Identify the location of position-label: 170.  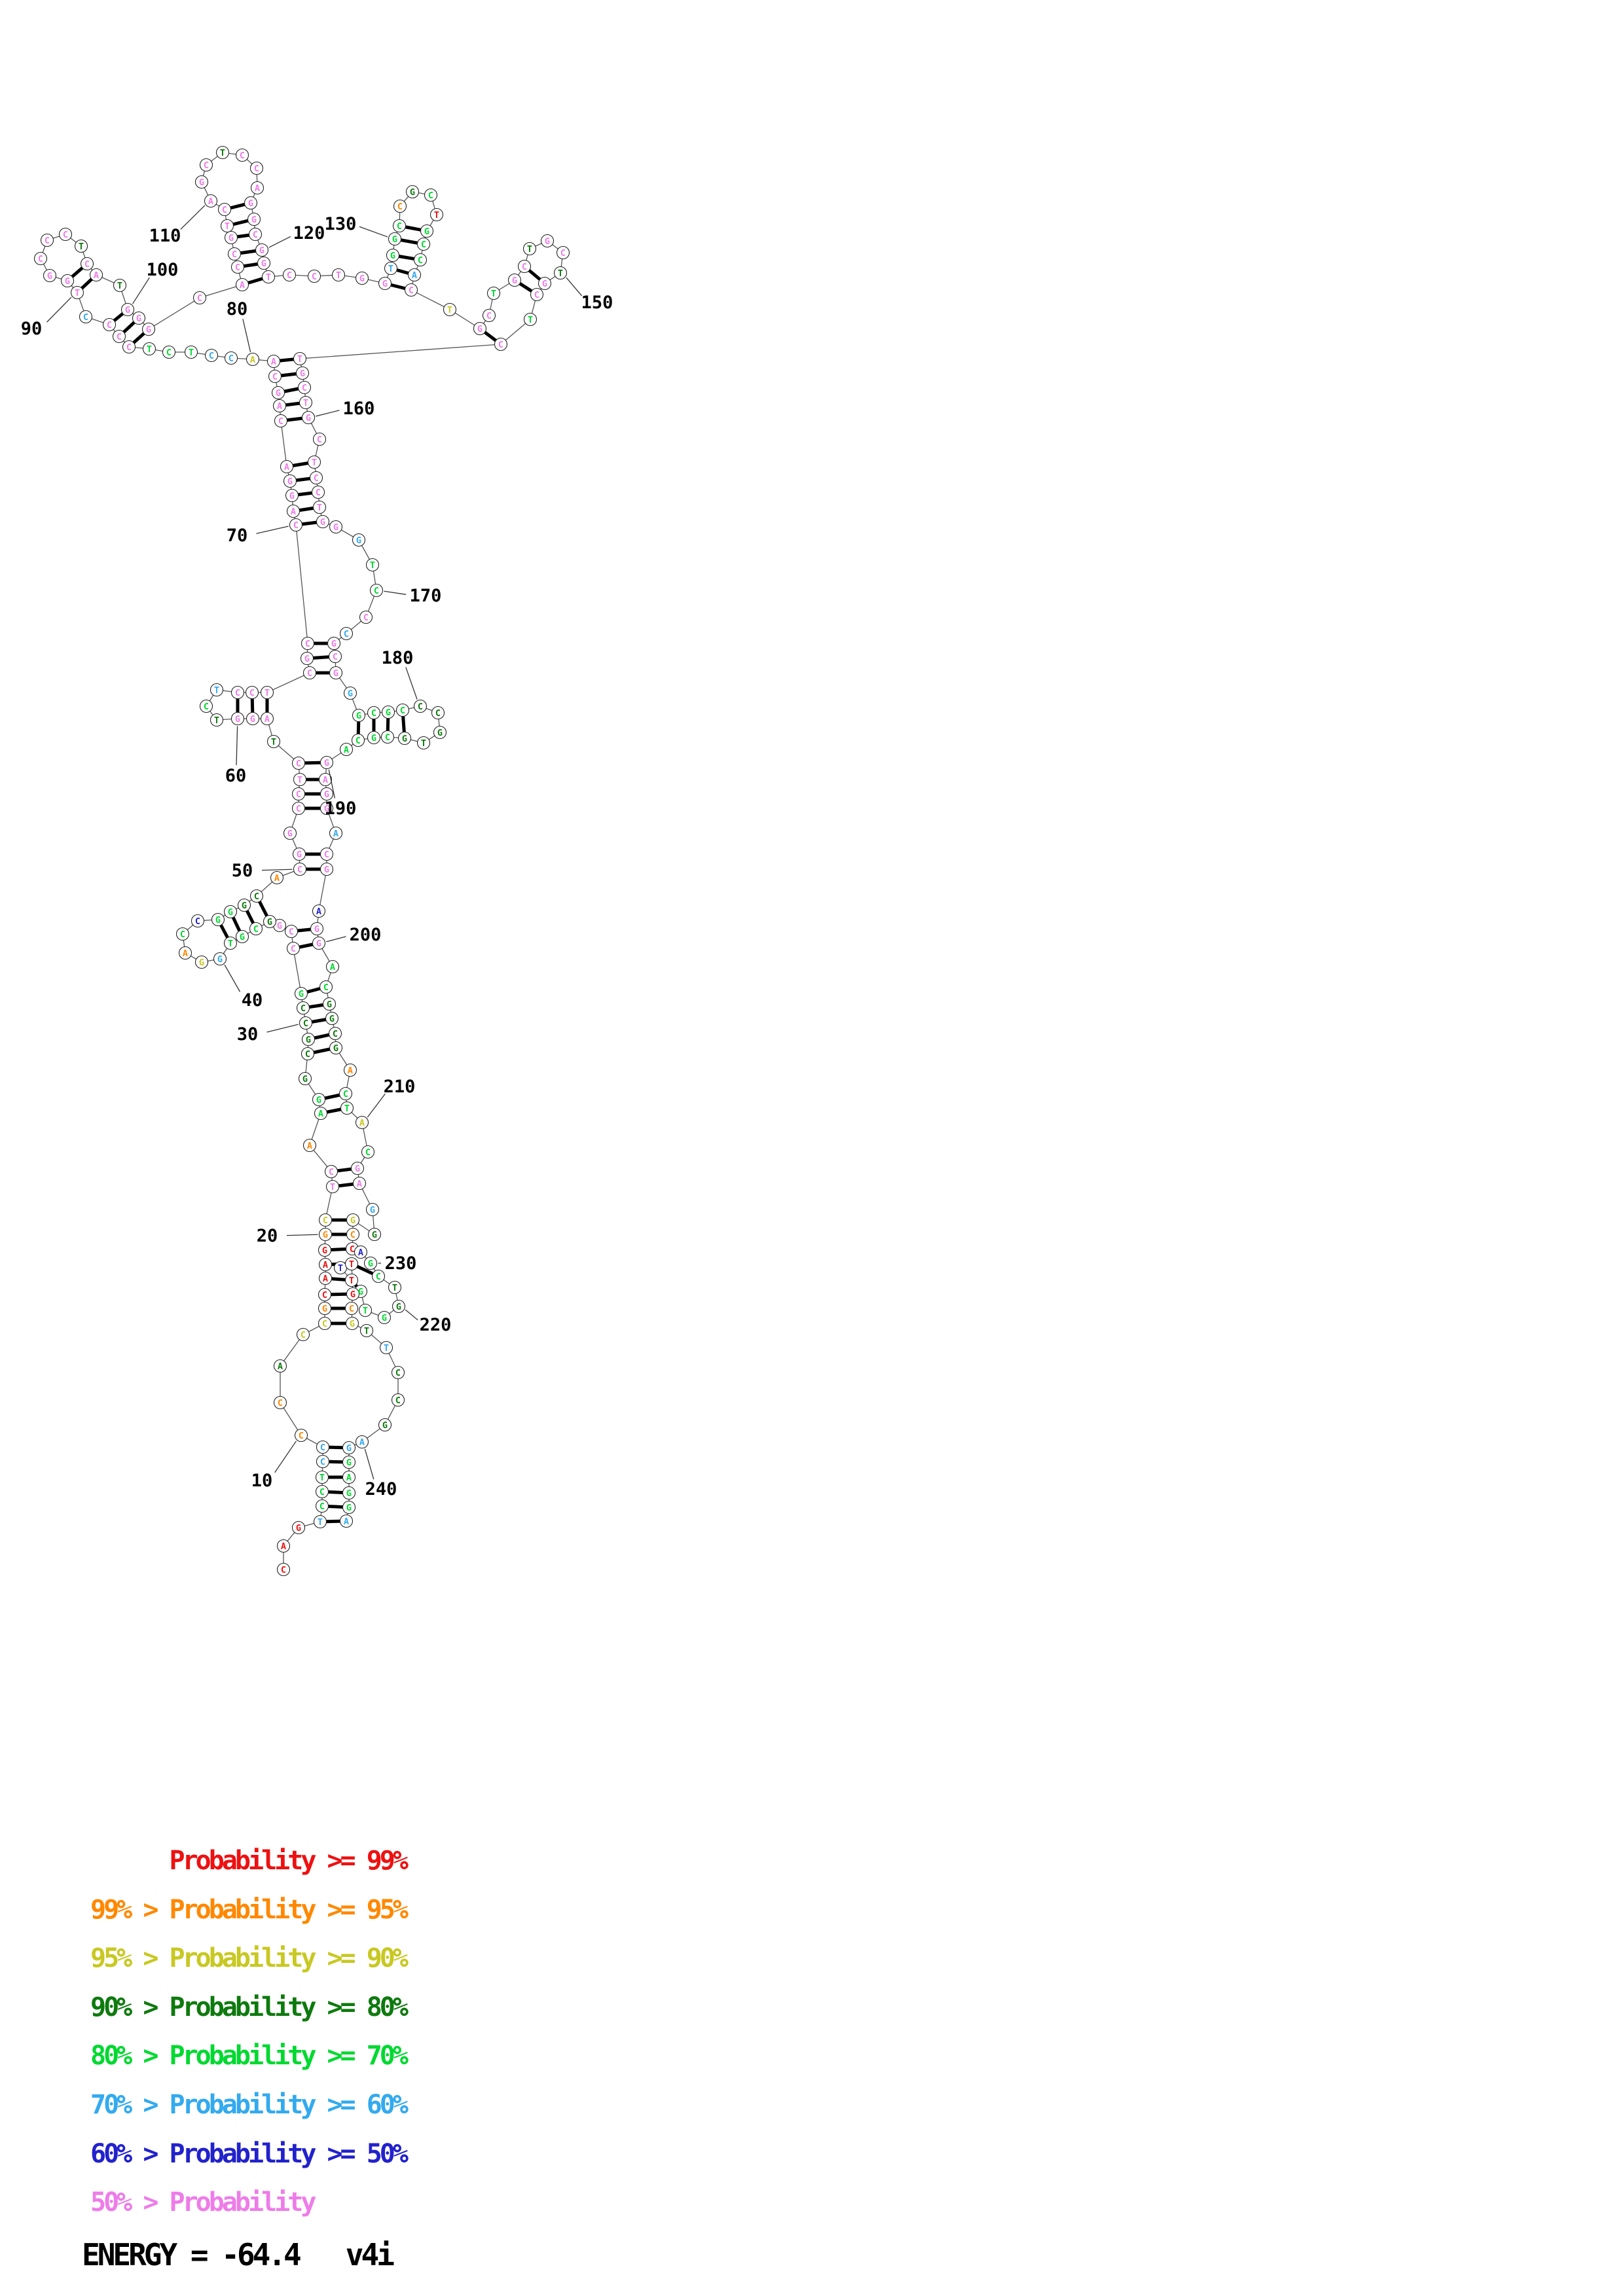
(426, 596).